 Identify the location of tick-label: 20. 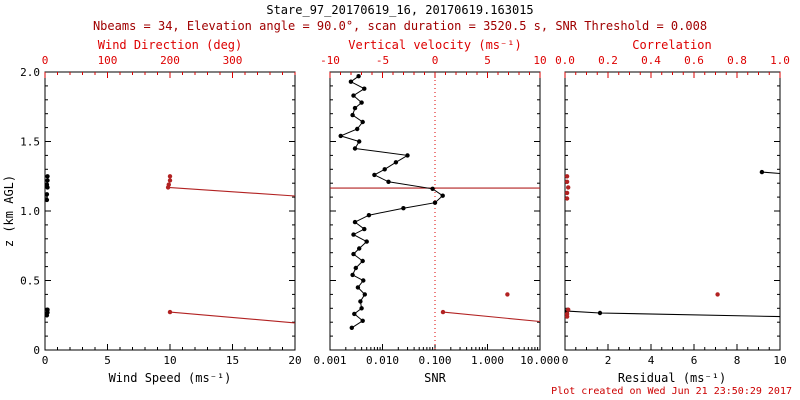
(294, 360).